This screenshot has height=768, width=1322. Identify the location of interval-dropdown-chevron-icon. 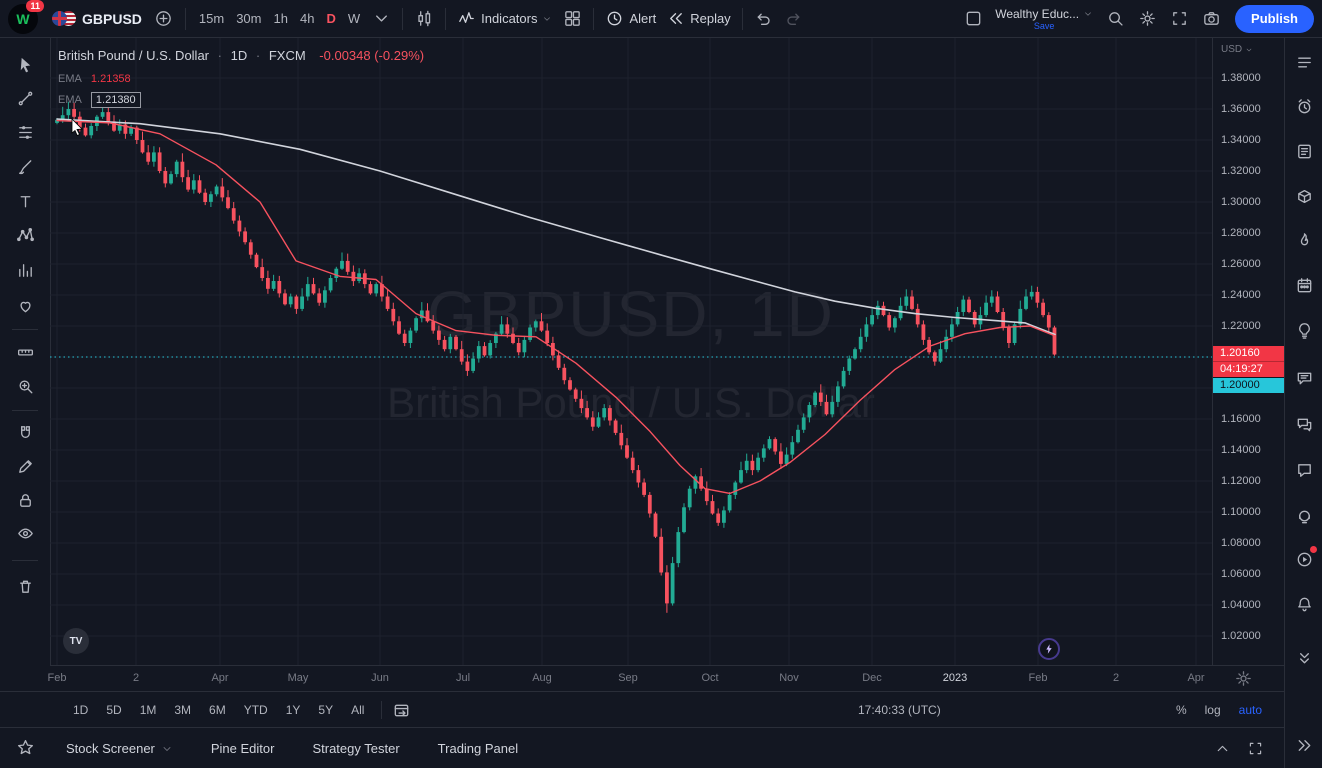
(381, 19).